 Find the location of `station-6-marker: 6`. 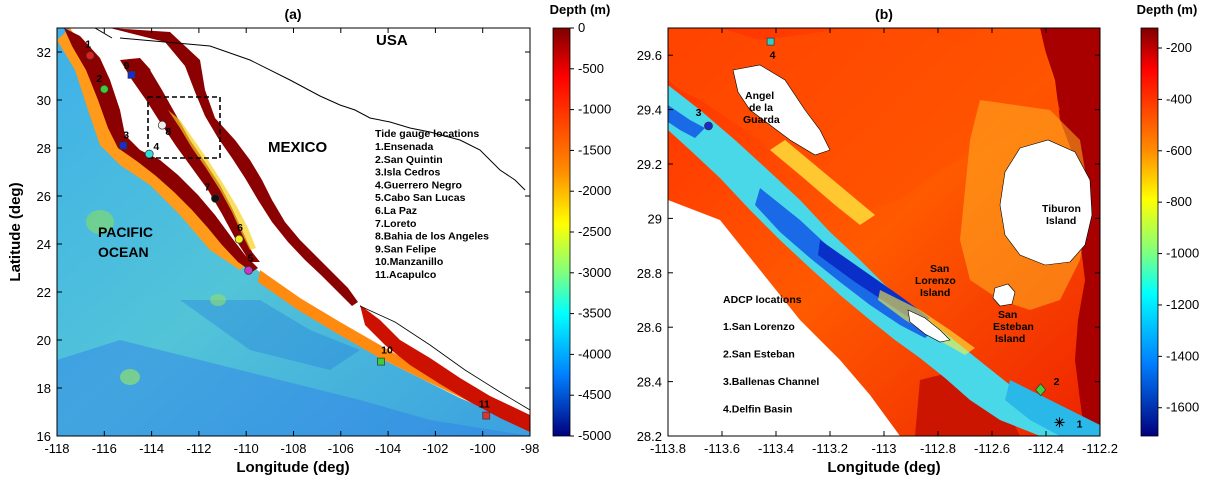

station-6-marker: 6 is located at coordinates (239, 233).